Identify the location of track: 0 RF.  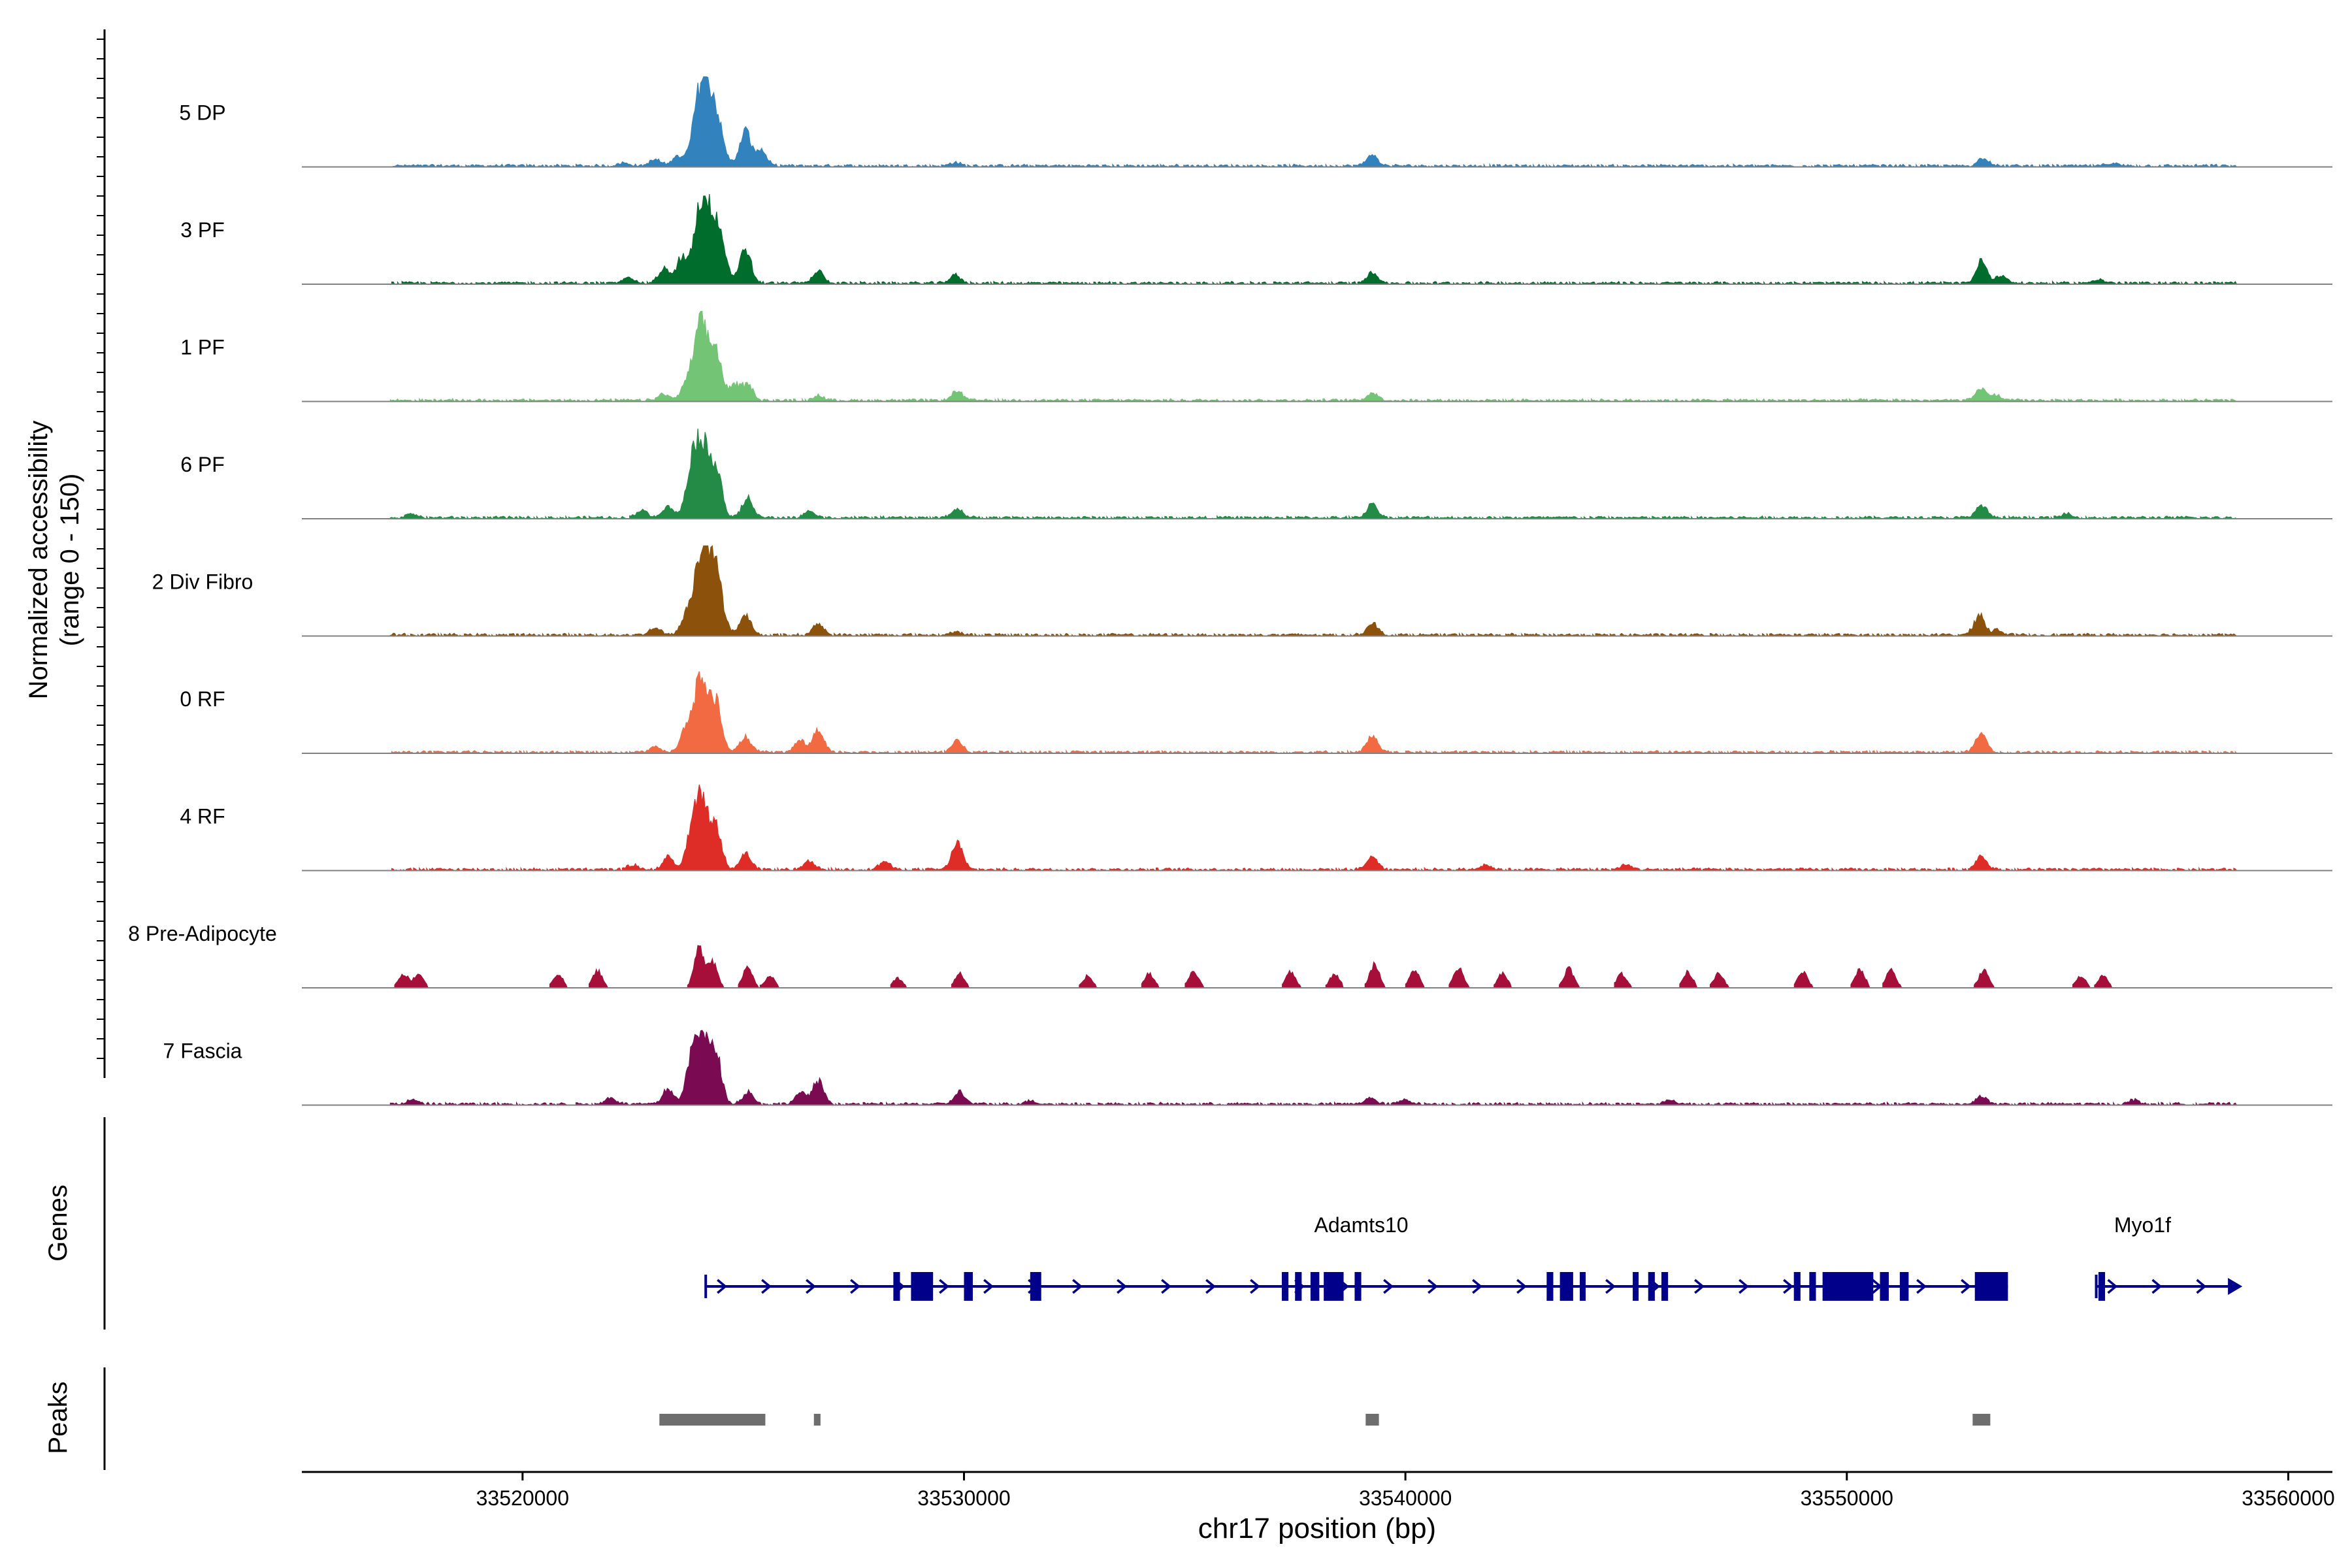
(1256, 712).